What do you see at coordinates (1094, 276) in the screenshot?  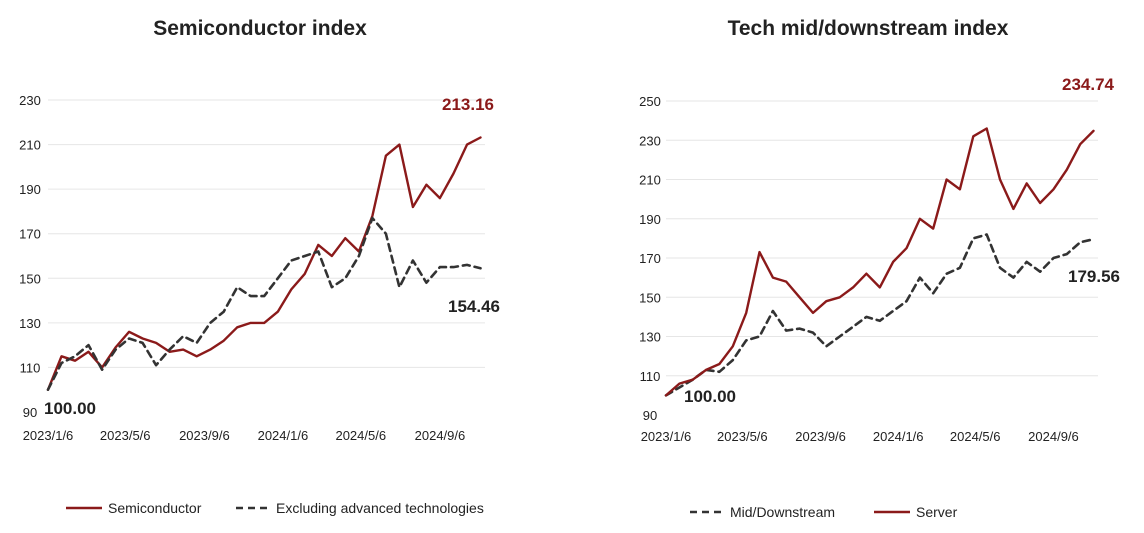 I see `end-value-label: 179.56` at bounding box center [1094, 276].